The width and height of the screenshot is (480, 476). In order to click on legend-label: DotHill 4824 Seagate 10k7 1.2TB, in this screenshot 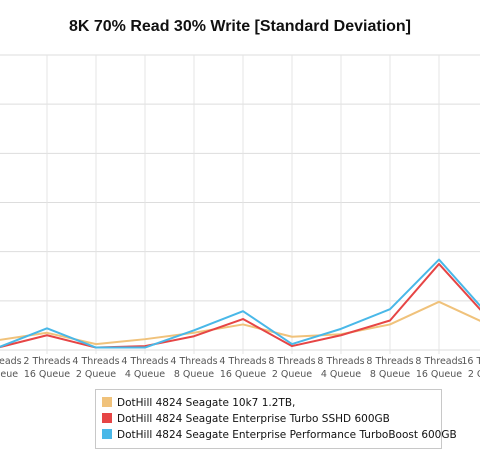, I will do `click(206, 403)`.